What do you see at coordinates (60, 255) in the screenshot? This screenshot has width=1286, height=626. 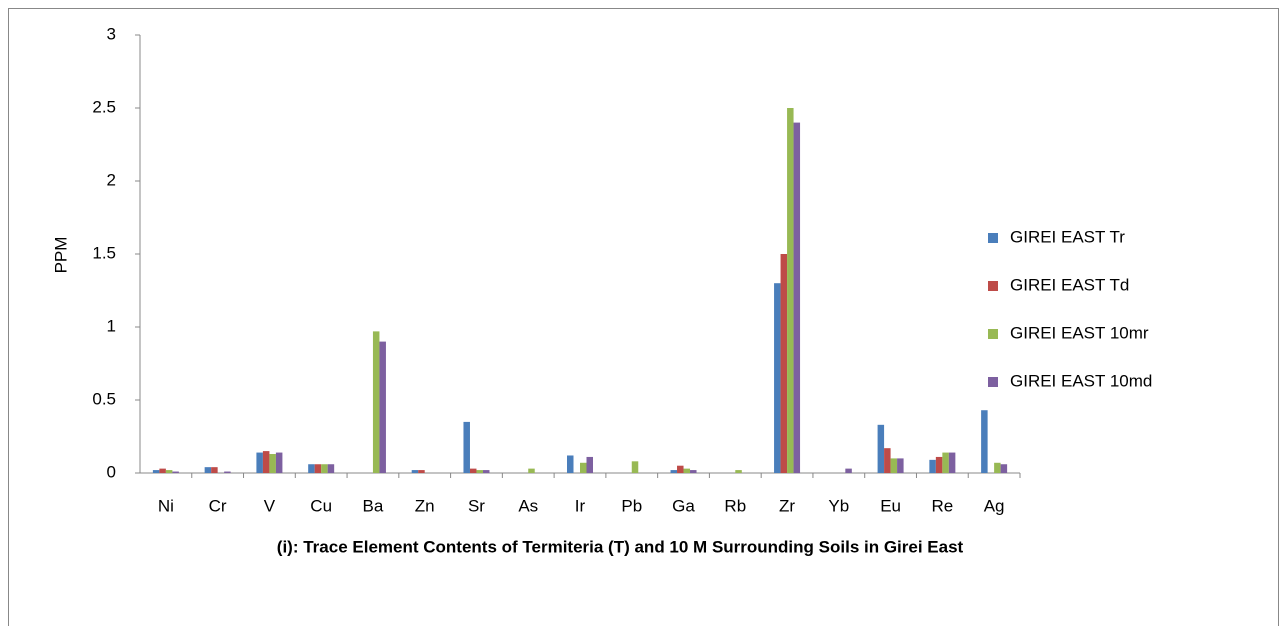 I see `y-axis-label: PPM` at bounding box center [60, 255].